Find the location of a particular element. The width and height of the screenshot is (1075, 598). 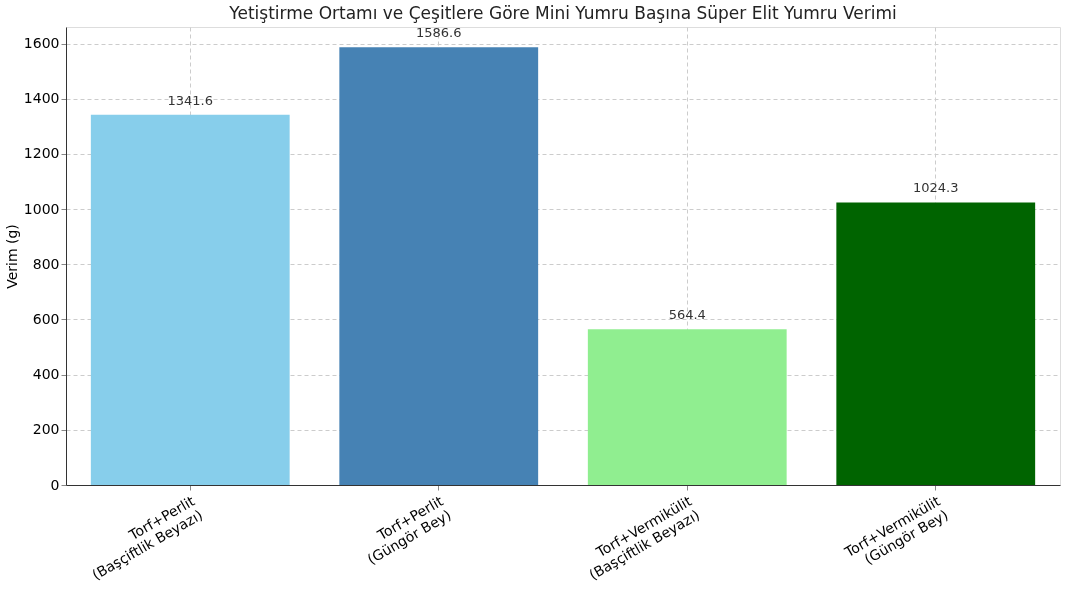

y-tick-label: 1000 is located at coordinates (41, 208).